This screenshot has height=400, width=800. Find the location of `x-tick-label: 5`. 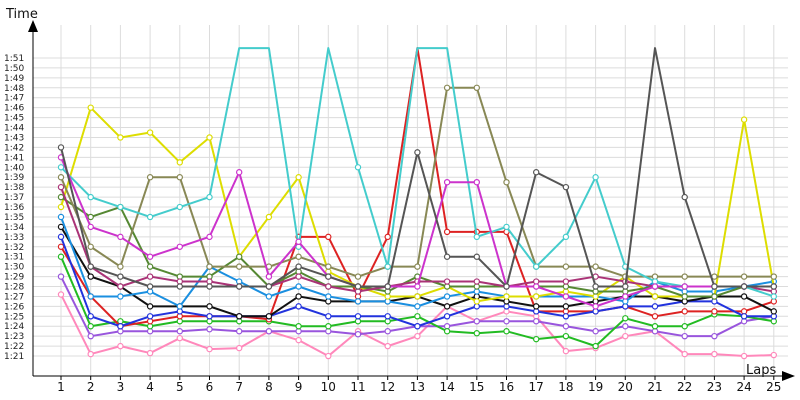

x-tick-label: 5 is located at coordinates (180, 387).